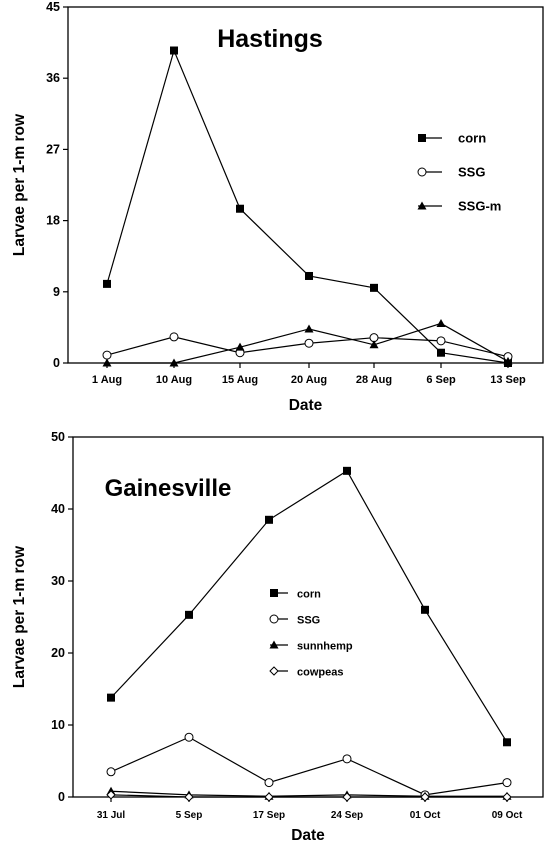 This screenshot has height=848, width=547. What do you see at coordinates (309, 766) in the screenshot?
I see `series-line-SSG` at bounding box center [309, 766].